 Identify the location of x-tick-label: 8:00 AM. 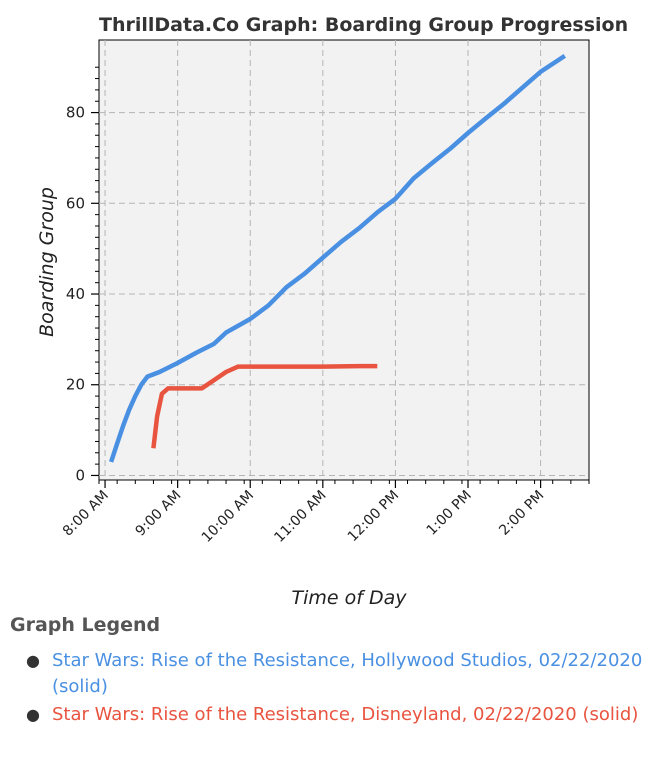
(86, 514).